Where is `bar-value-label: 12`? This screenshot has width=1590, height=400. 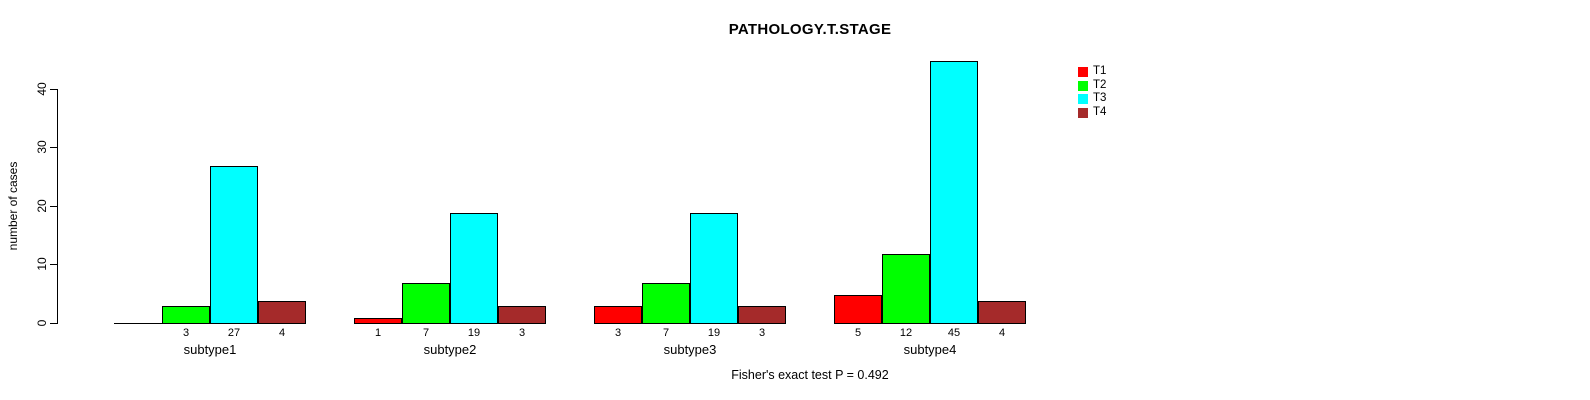 bar-value-label: 12 is located at coordinates (906, 333).